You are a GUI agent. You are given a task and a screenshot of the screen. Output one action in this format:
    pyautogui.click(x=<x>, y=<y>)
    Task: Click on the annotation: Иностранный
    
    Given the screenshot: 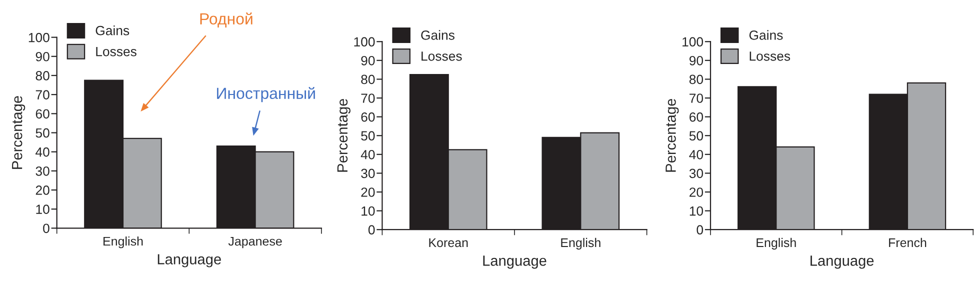 What is the action you would take?
    pyautogui.click(x=266, y=94)
    